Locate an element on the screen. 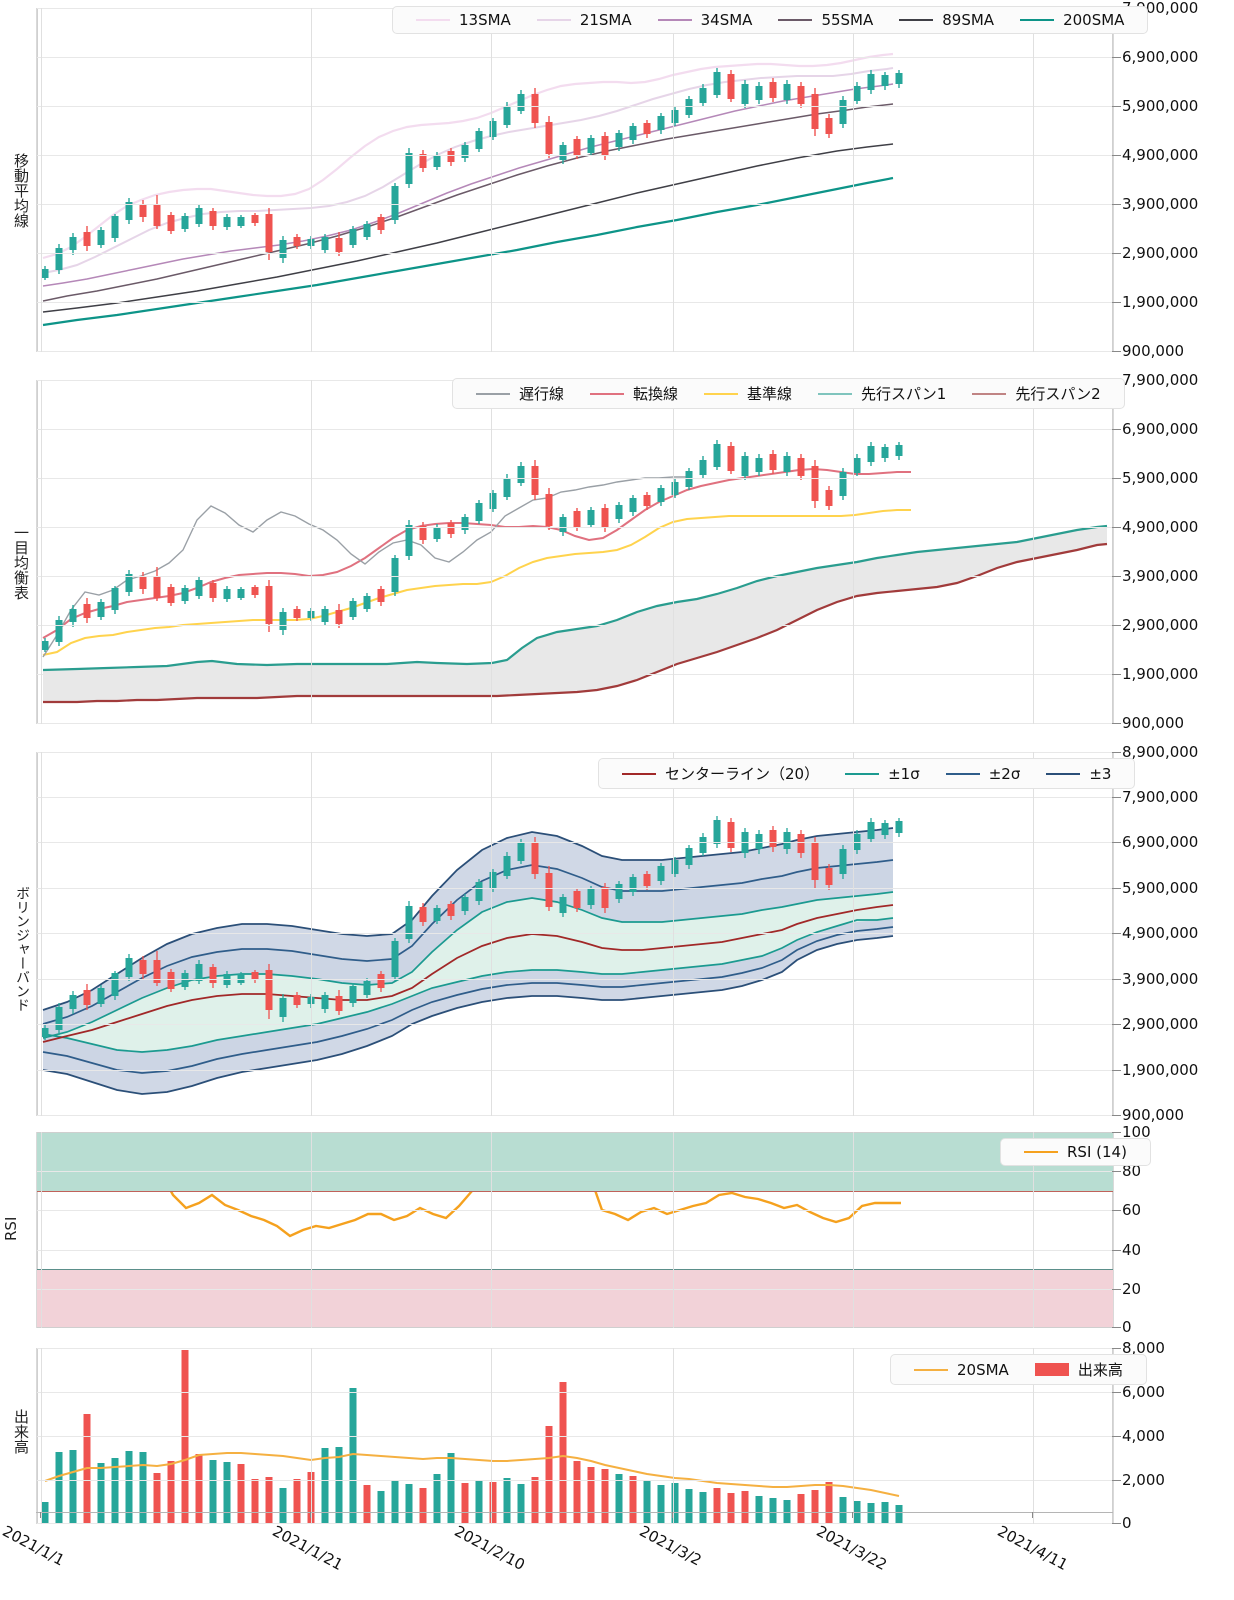 The image size is (1234, 1600). legend-label: ±3 is located at coordinates (1100, 773).